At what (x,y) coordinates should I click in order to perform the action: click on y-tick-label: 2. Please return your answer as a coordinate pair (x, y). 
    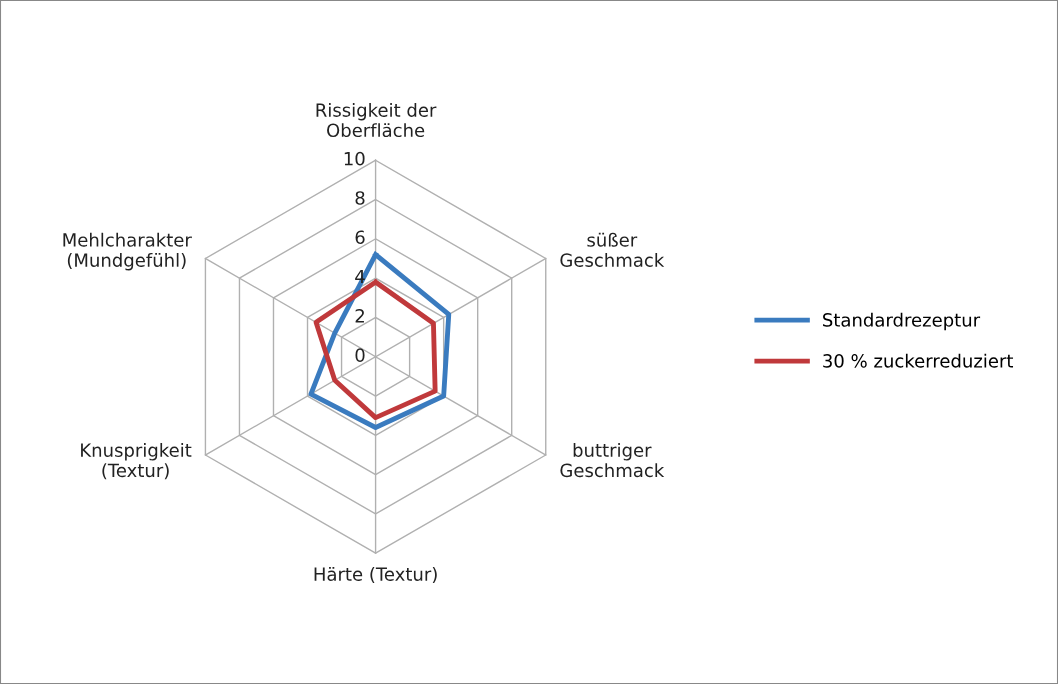
    Looking at the image, I should click on (359, 316).